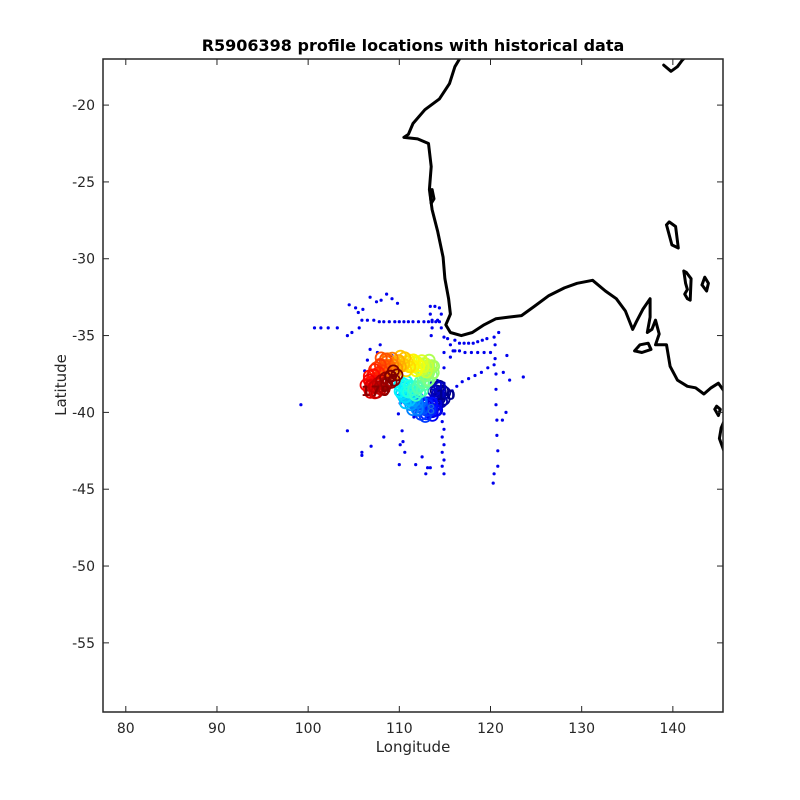 This screenshot has width=800, height=800. What do you see at coordinates (581, 729) in the screenshot?
I see `x-tick-label: 130` at bounding box center [581, 729].